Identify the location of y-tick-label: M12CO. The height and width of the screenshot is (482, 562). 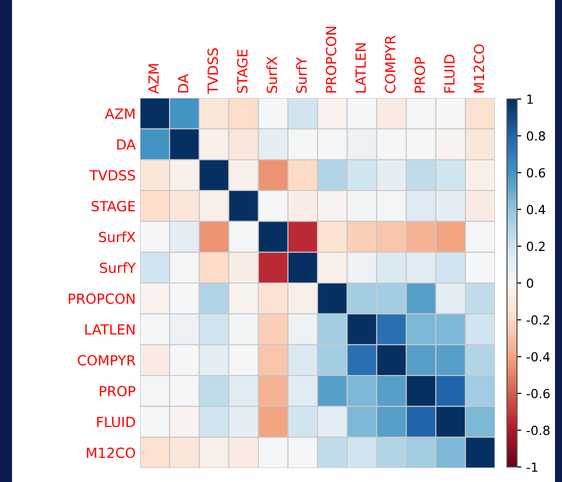
(111, 453).